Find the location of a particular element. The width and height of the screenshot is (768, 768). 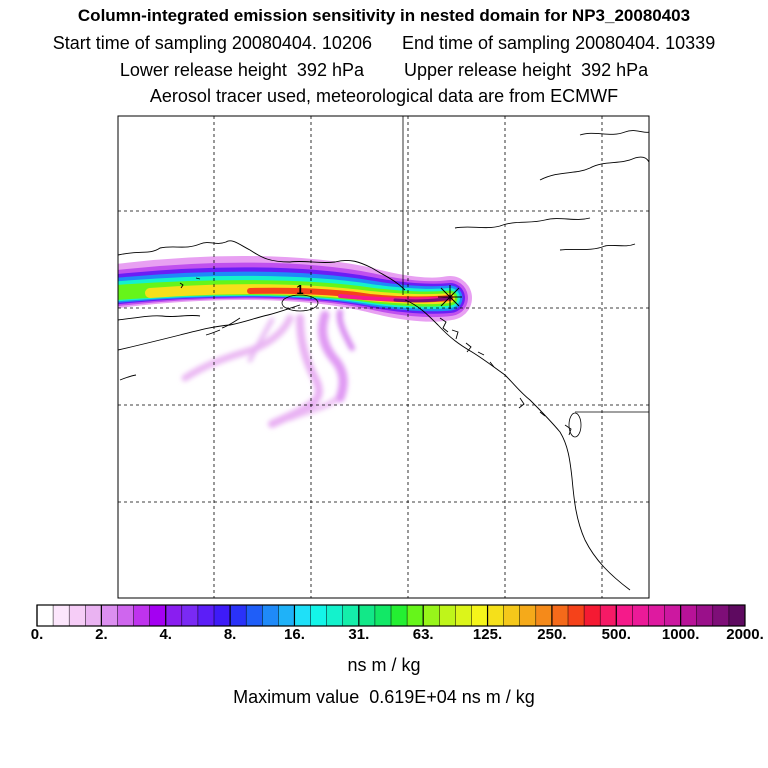

release-point-marker is located at coordinates (450, 297).